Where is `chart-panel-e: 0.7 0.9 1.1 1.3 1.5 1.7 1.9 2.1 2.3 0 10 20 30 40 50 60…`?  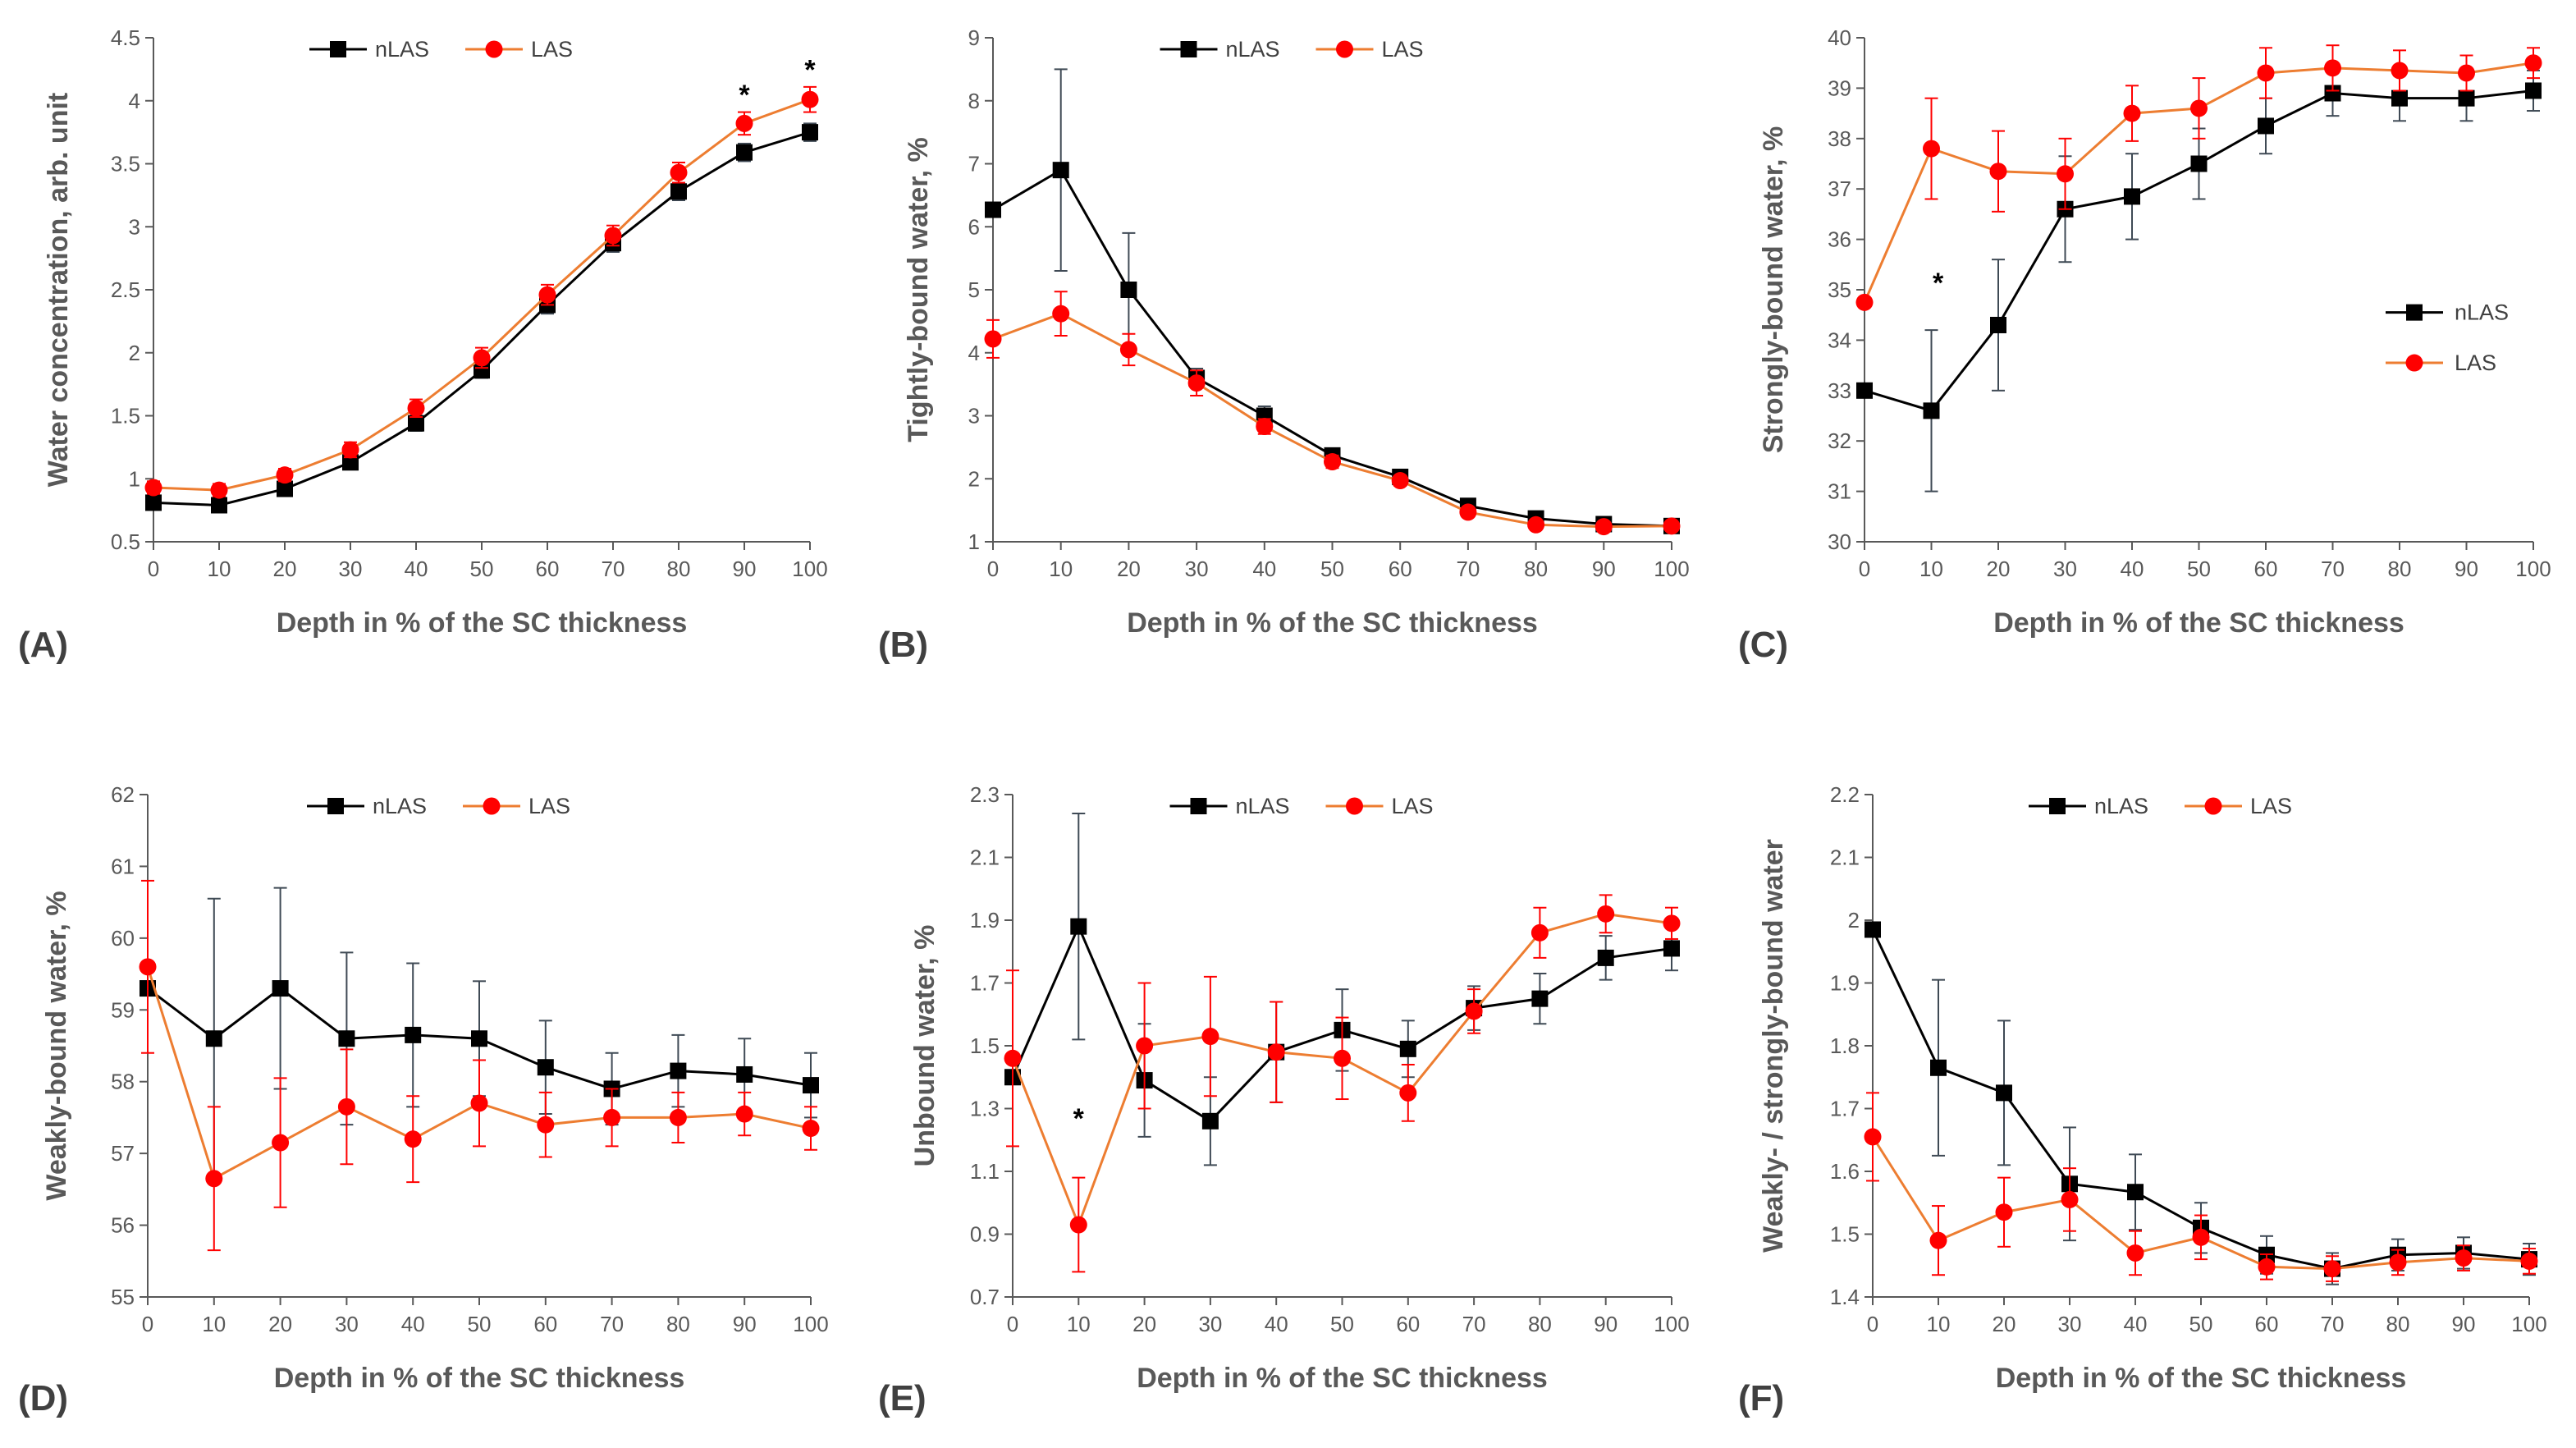
chart-panel-e: 0.7 0.9 1.1 1.3 1.5 1.7 1.9 2.1 2.3 0 10 20 30 40 50 60… is located at coordinates (1284, 1100).